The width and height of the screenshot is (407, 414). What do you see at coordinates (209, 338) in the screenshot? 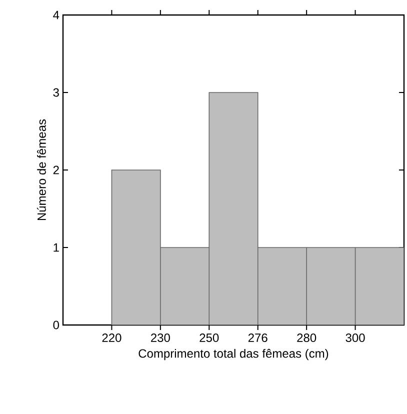
I see `x-tick-label: 250` at bounding box center [209, 338].